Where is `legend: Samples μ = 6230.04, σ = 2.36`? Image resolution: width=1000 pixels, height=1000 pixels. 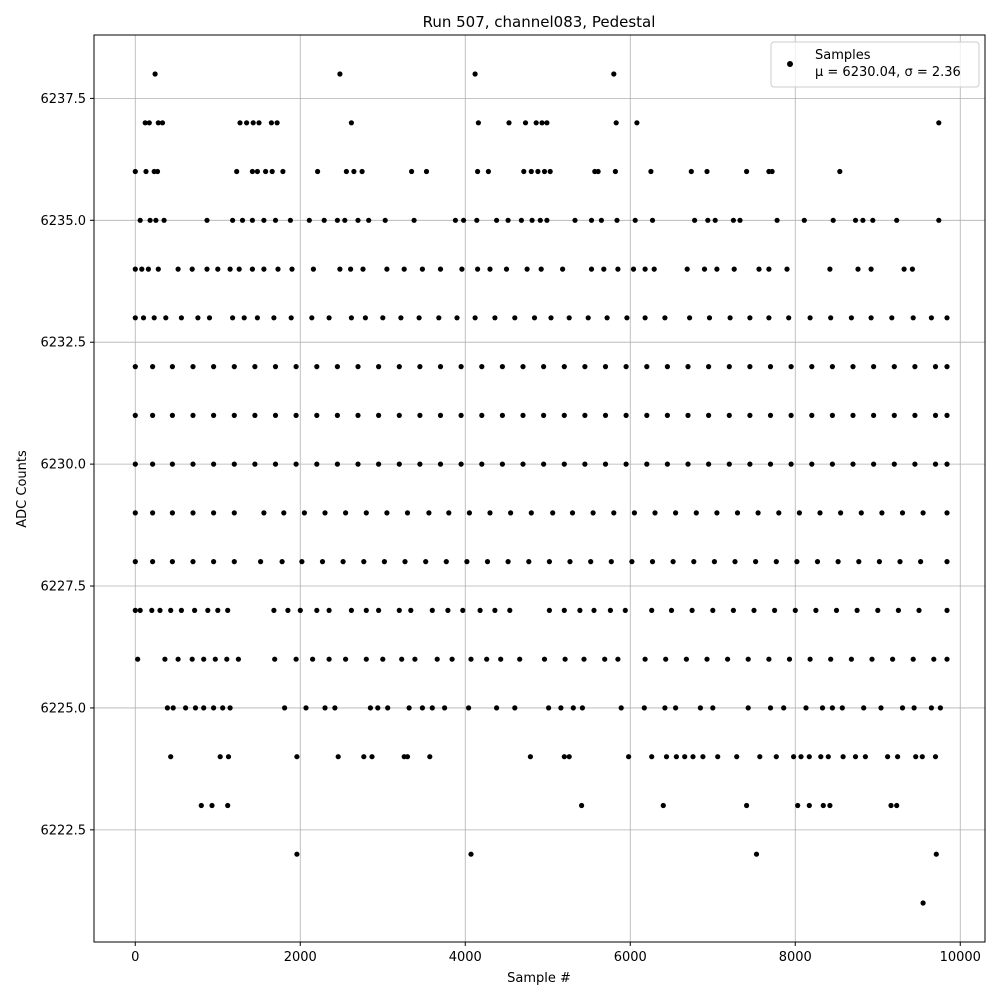
legend: Samples μ = 6230.04, σ = 2.36 is located at coordinates (875, 64).